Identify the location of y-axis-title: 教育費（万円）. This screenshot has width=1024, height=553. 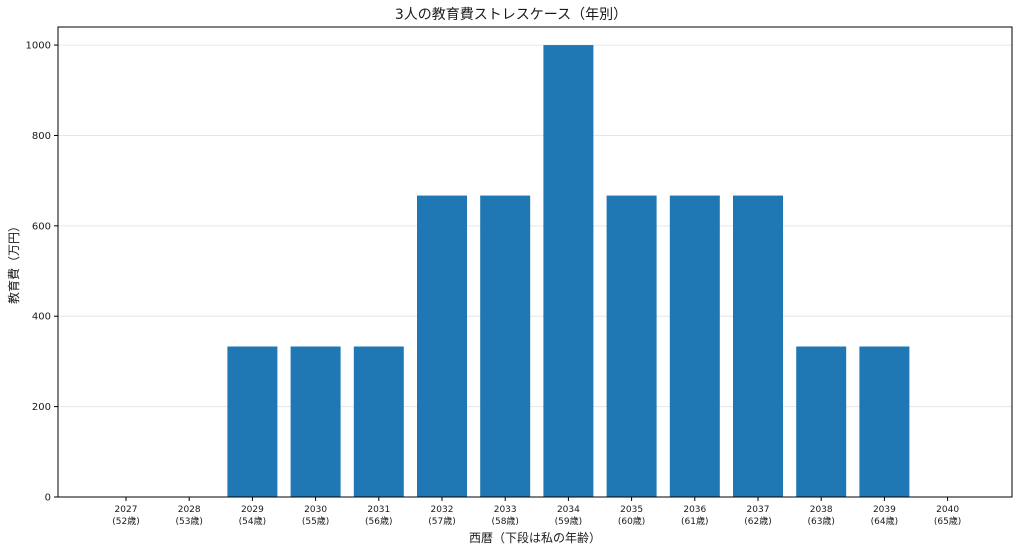
(13, 262).